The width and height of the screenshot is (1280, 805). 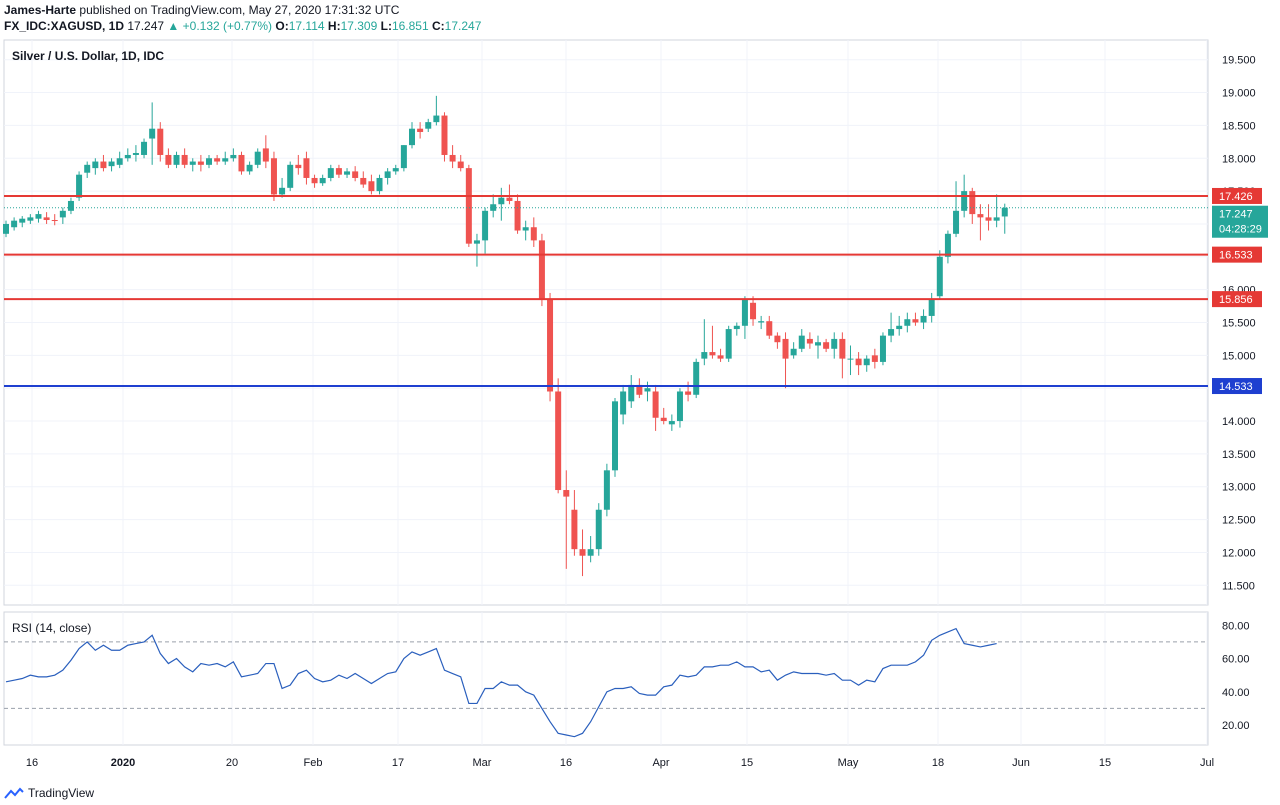 I want to click on level-price-label: 16.533, so click(x=1236, y=256).